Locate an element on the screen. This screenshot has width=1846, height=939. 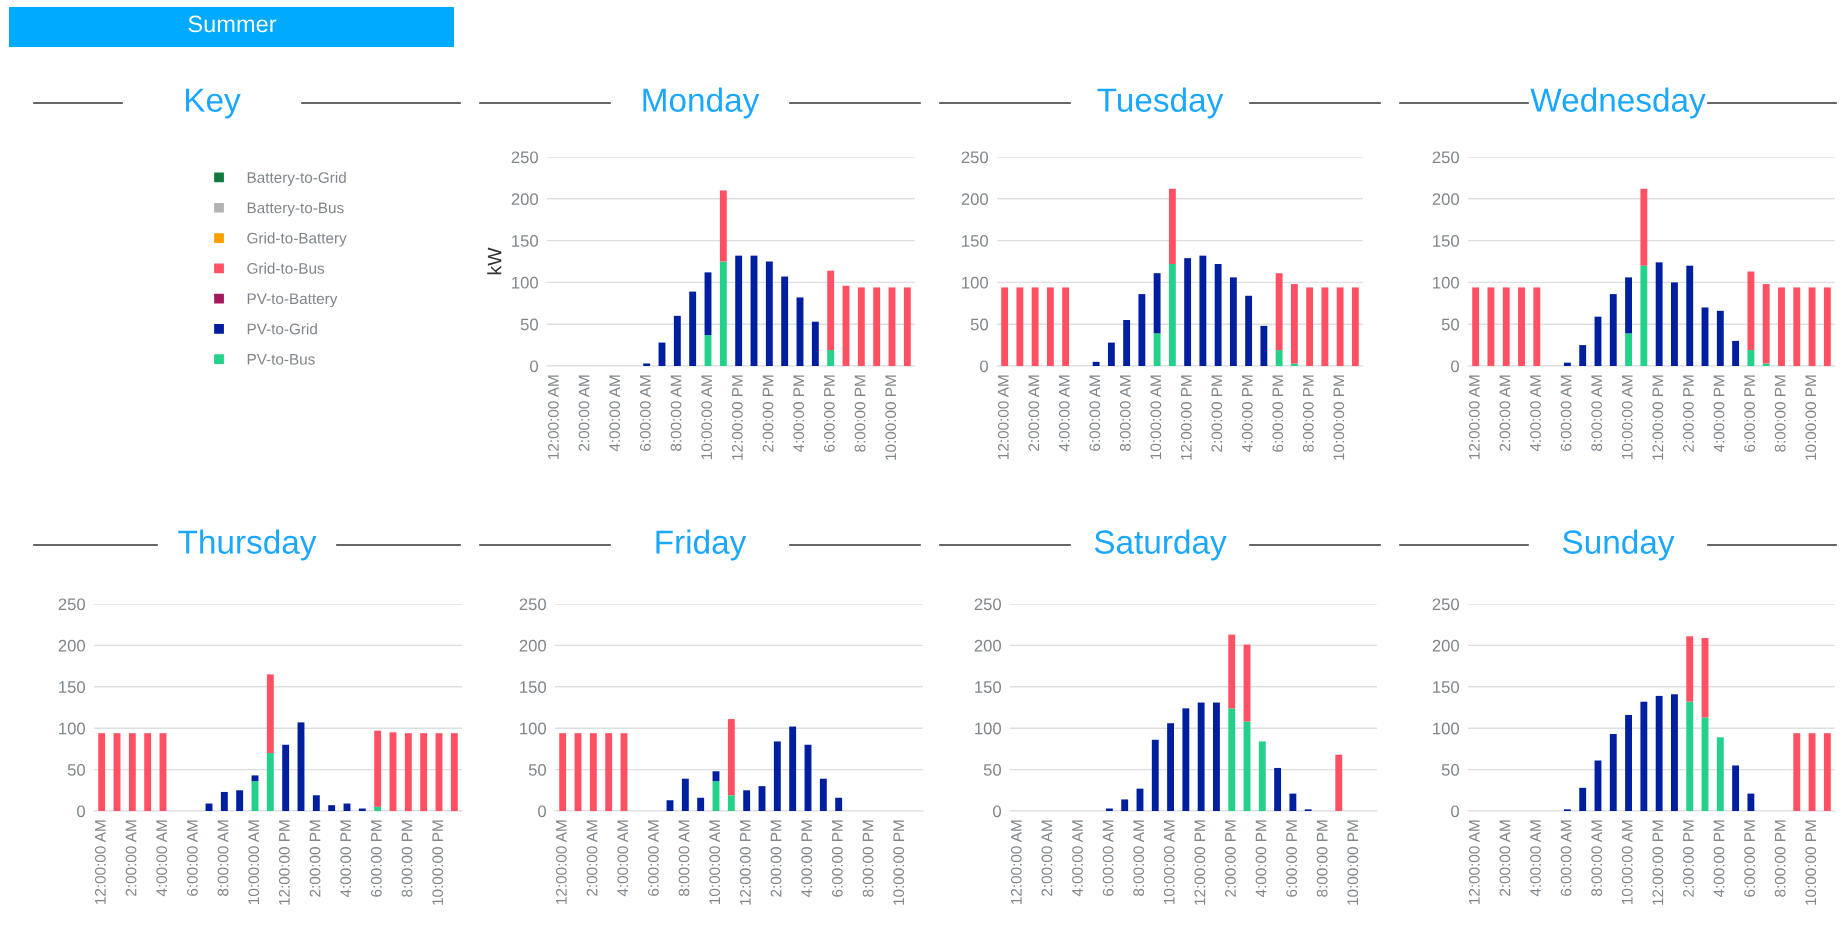
y-tick-label: 50 is located at coordinates (992, 770).